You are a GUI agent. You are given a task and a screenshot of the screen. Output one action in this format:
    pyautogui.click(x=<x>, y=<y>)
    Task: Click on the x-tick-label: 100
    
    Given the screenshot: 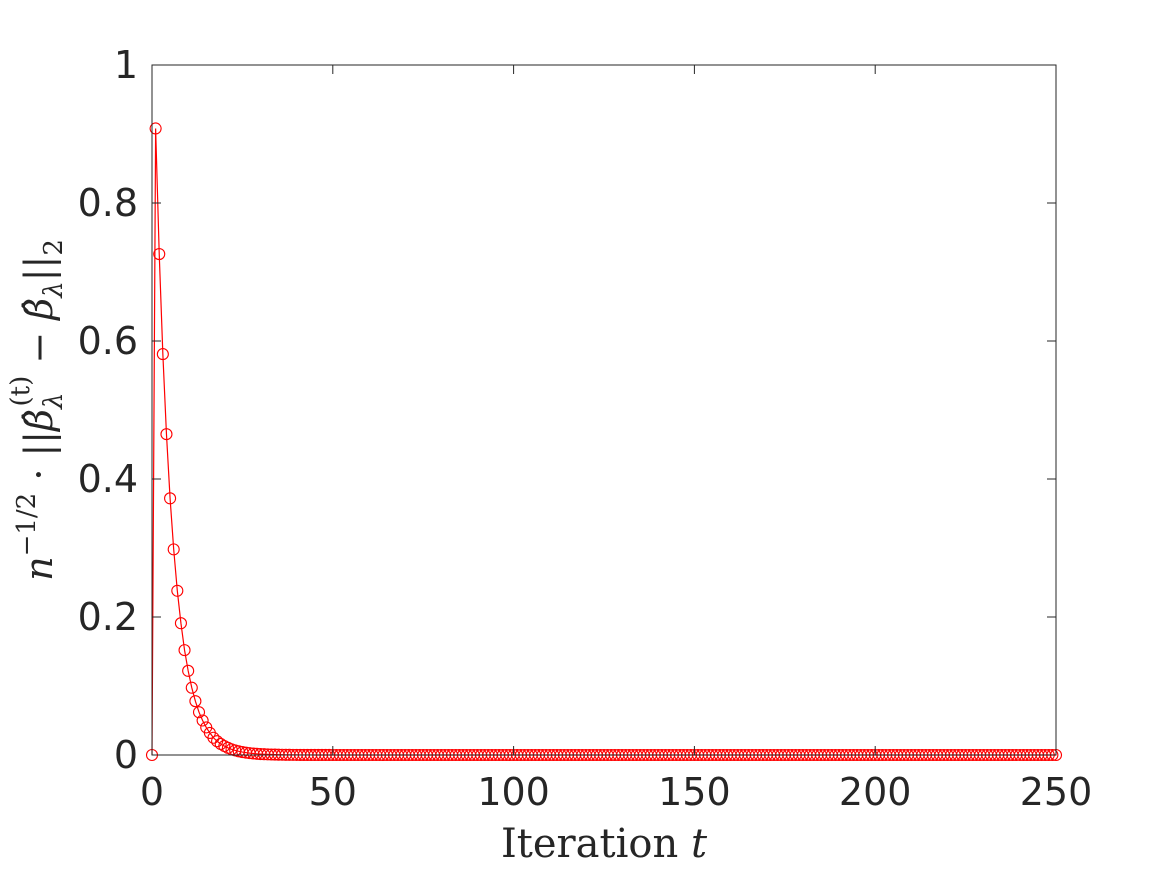 What is the action you would take?
    pyautogui.click(x=513, y=792)
    